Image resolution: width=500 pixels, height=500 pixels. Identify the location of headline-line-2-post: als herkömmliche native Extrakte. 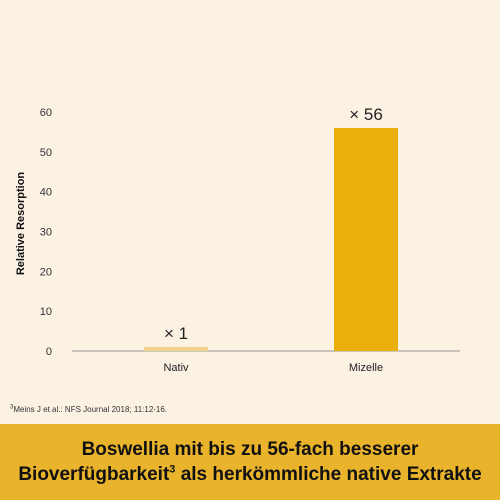
(328, 474).